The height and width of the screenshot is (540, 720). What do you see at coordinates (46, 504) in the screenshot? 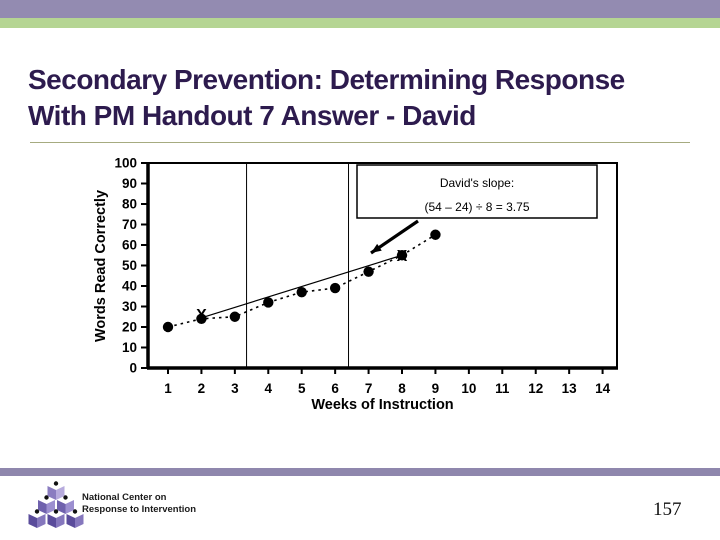
I see `logo-book-mid-left` at bounding box center [46, 504].